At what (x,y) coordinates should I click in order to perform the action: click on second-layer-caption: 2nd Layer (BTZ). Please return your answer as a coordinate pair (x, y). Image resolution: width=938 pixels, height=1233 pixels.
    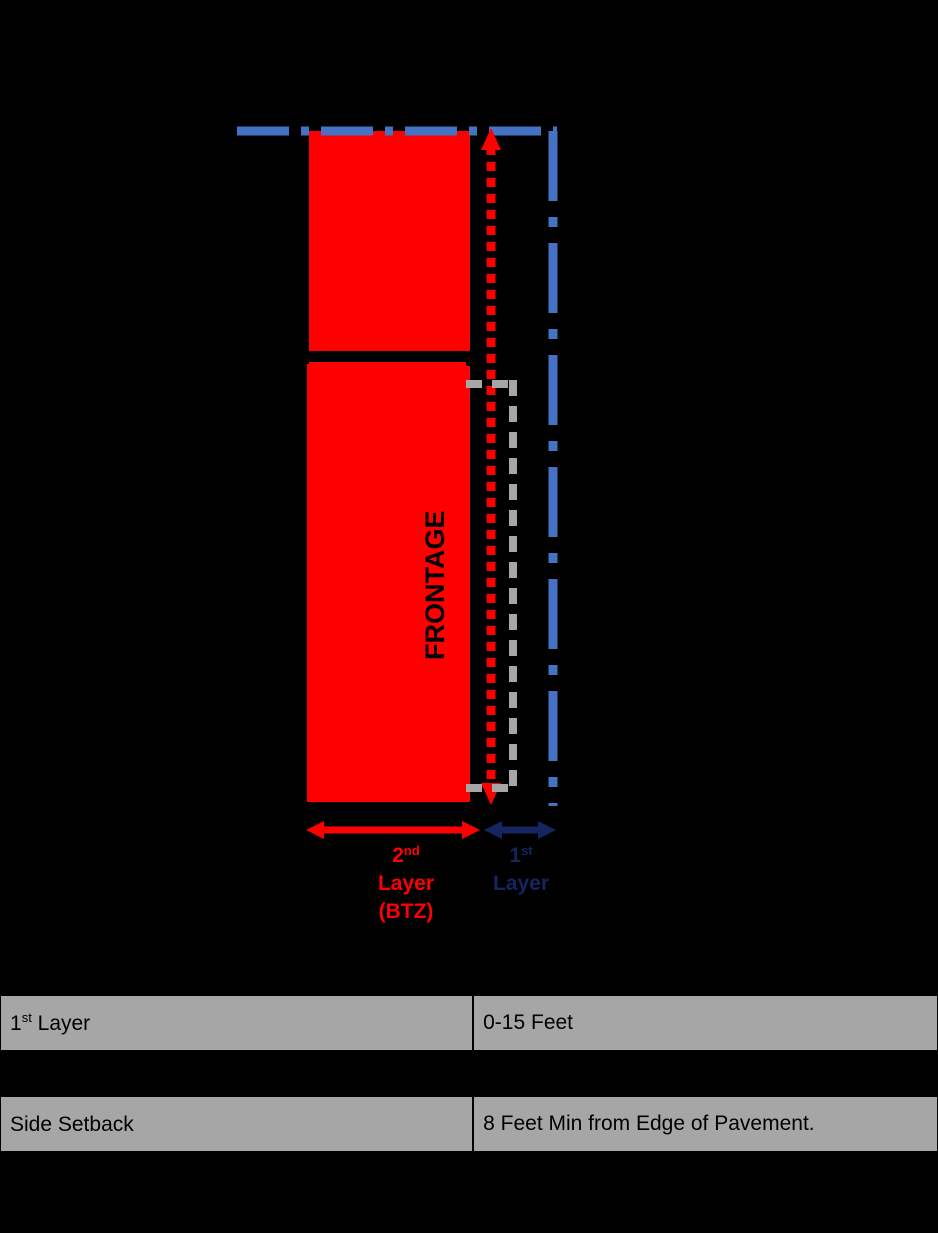
    Looking at the image, I should click on (406, 883).